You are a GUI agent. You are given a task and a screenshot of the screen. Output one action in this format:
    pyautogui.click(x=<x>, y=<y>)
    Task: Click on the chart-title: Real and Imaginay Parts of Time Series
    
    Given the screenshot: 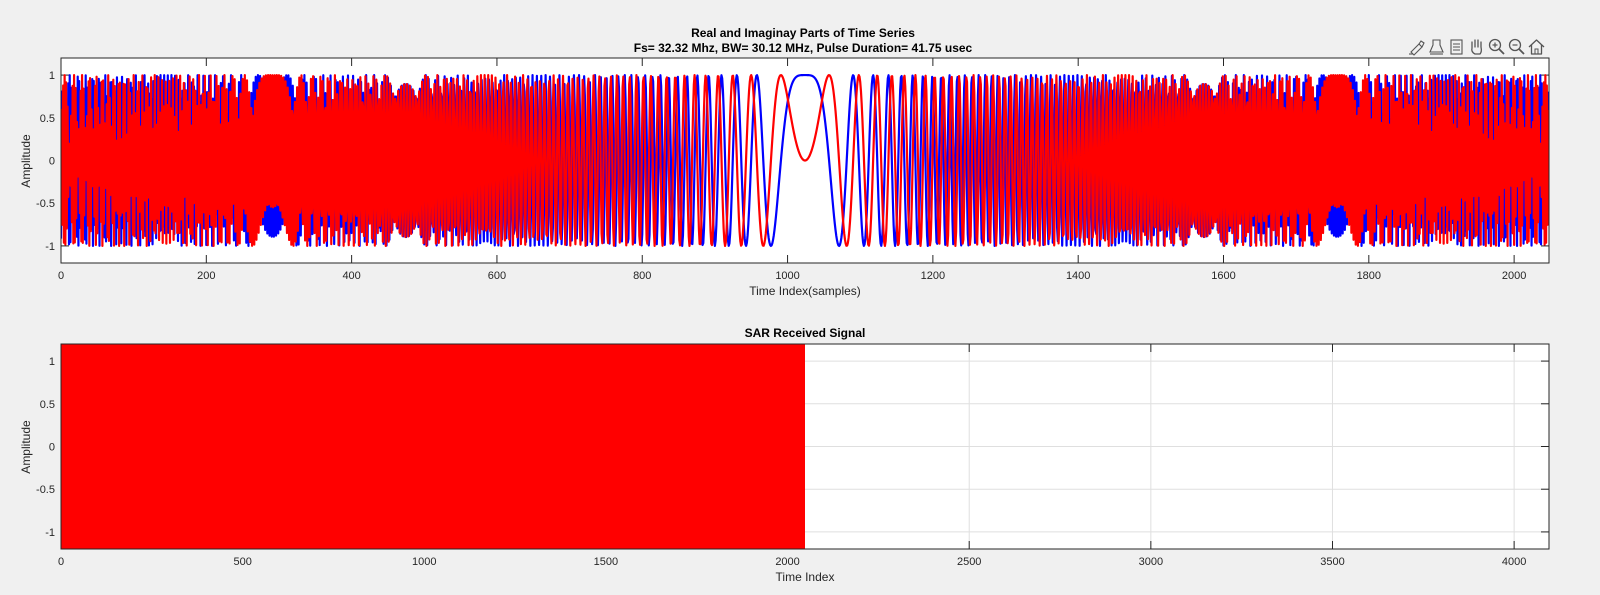 What is the action you would take?
    pyautogui.click(x=803, y=33)
    